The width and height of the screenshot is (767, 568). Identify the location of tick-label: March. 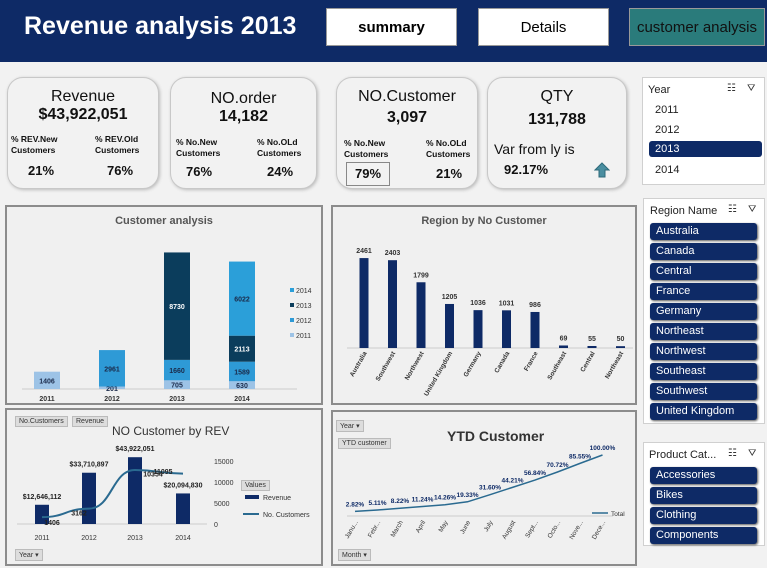
(397, 528).